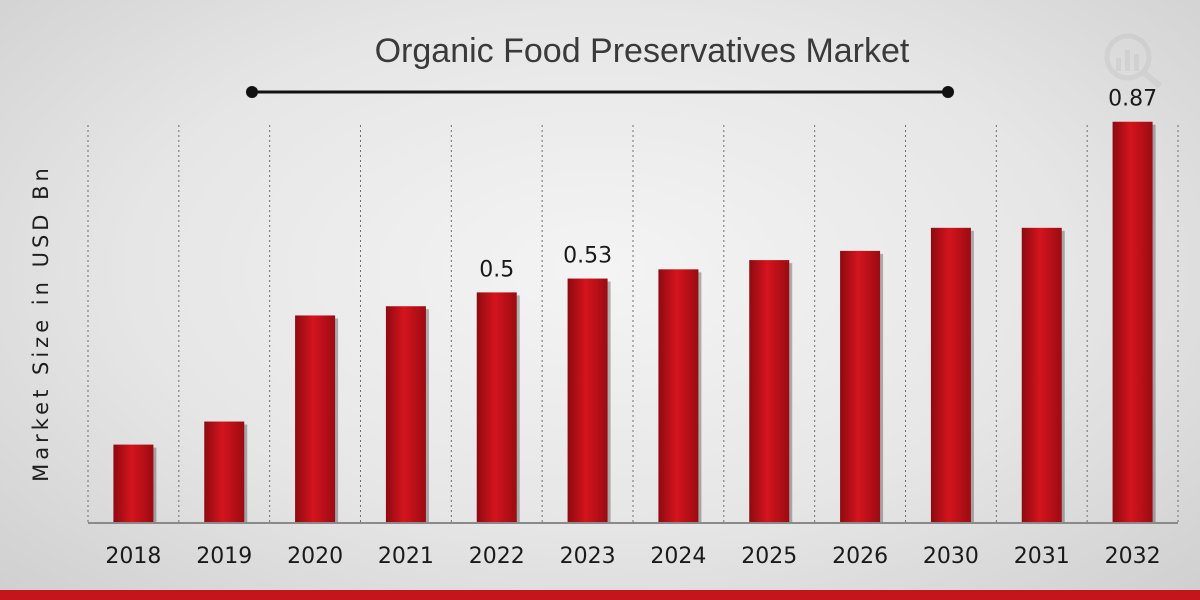 This screenshot has width=1200, height=600. I want to click on x-tick-label-2021: 2021, so click(406, 556).